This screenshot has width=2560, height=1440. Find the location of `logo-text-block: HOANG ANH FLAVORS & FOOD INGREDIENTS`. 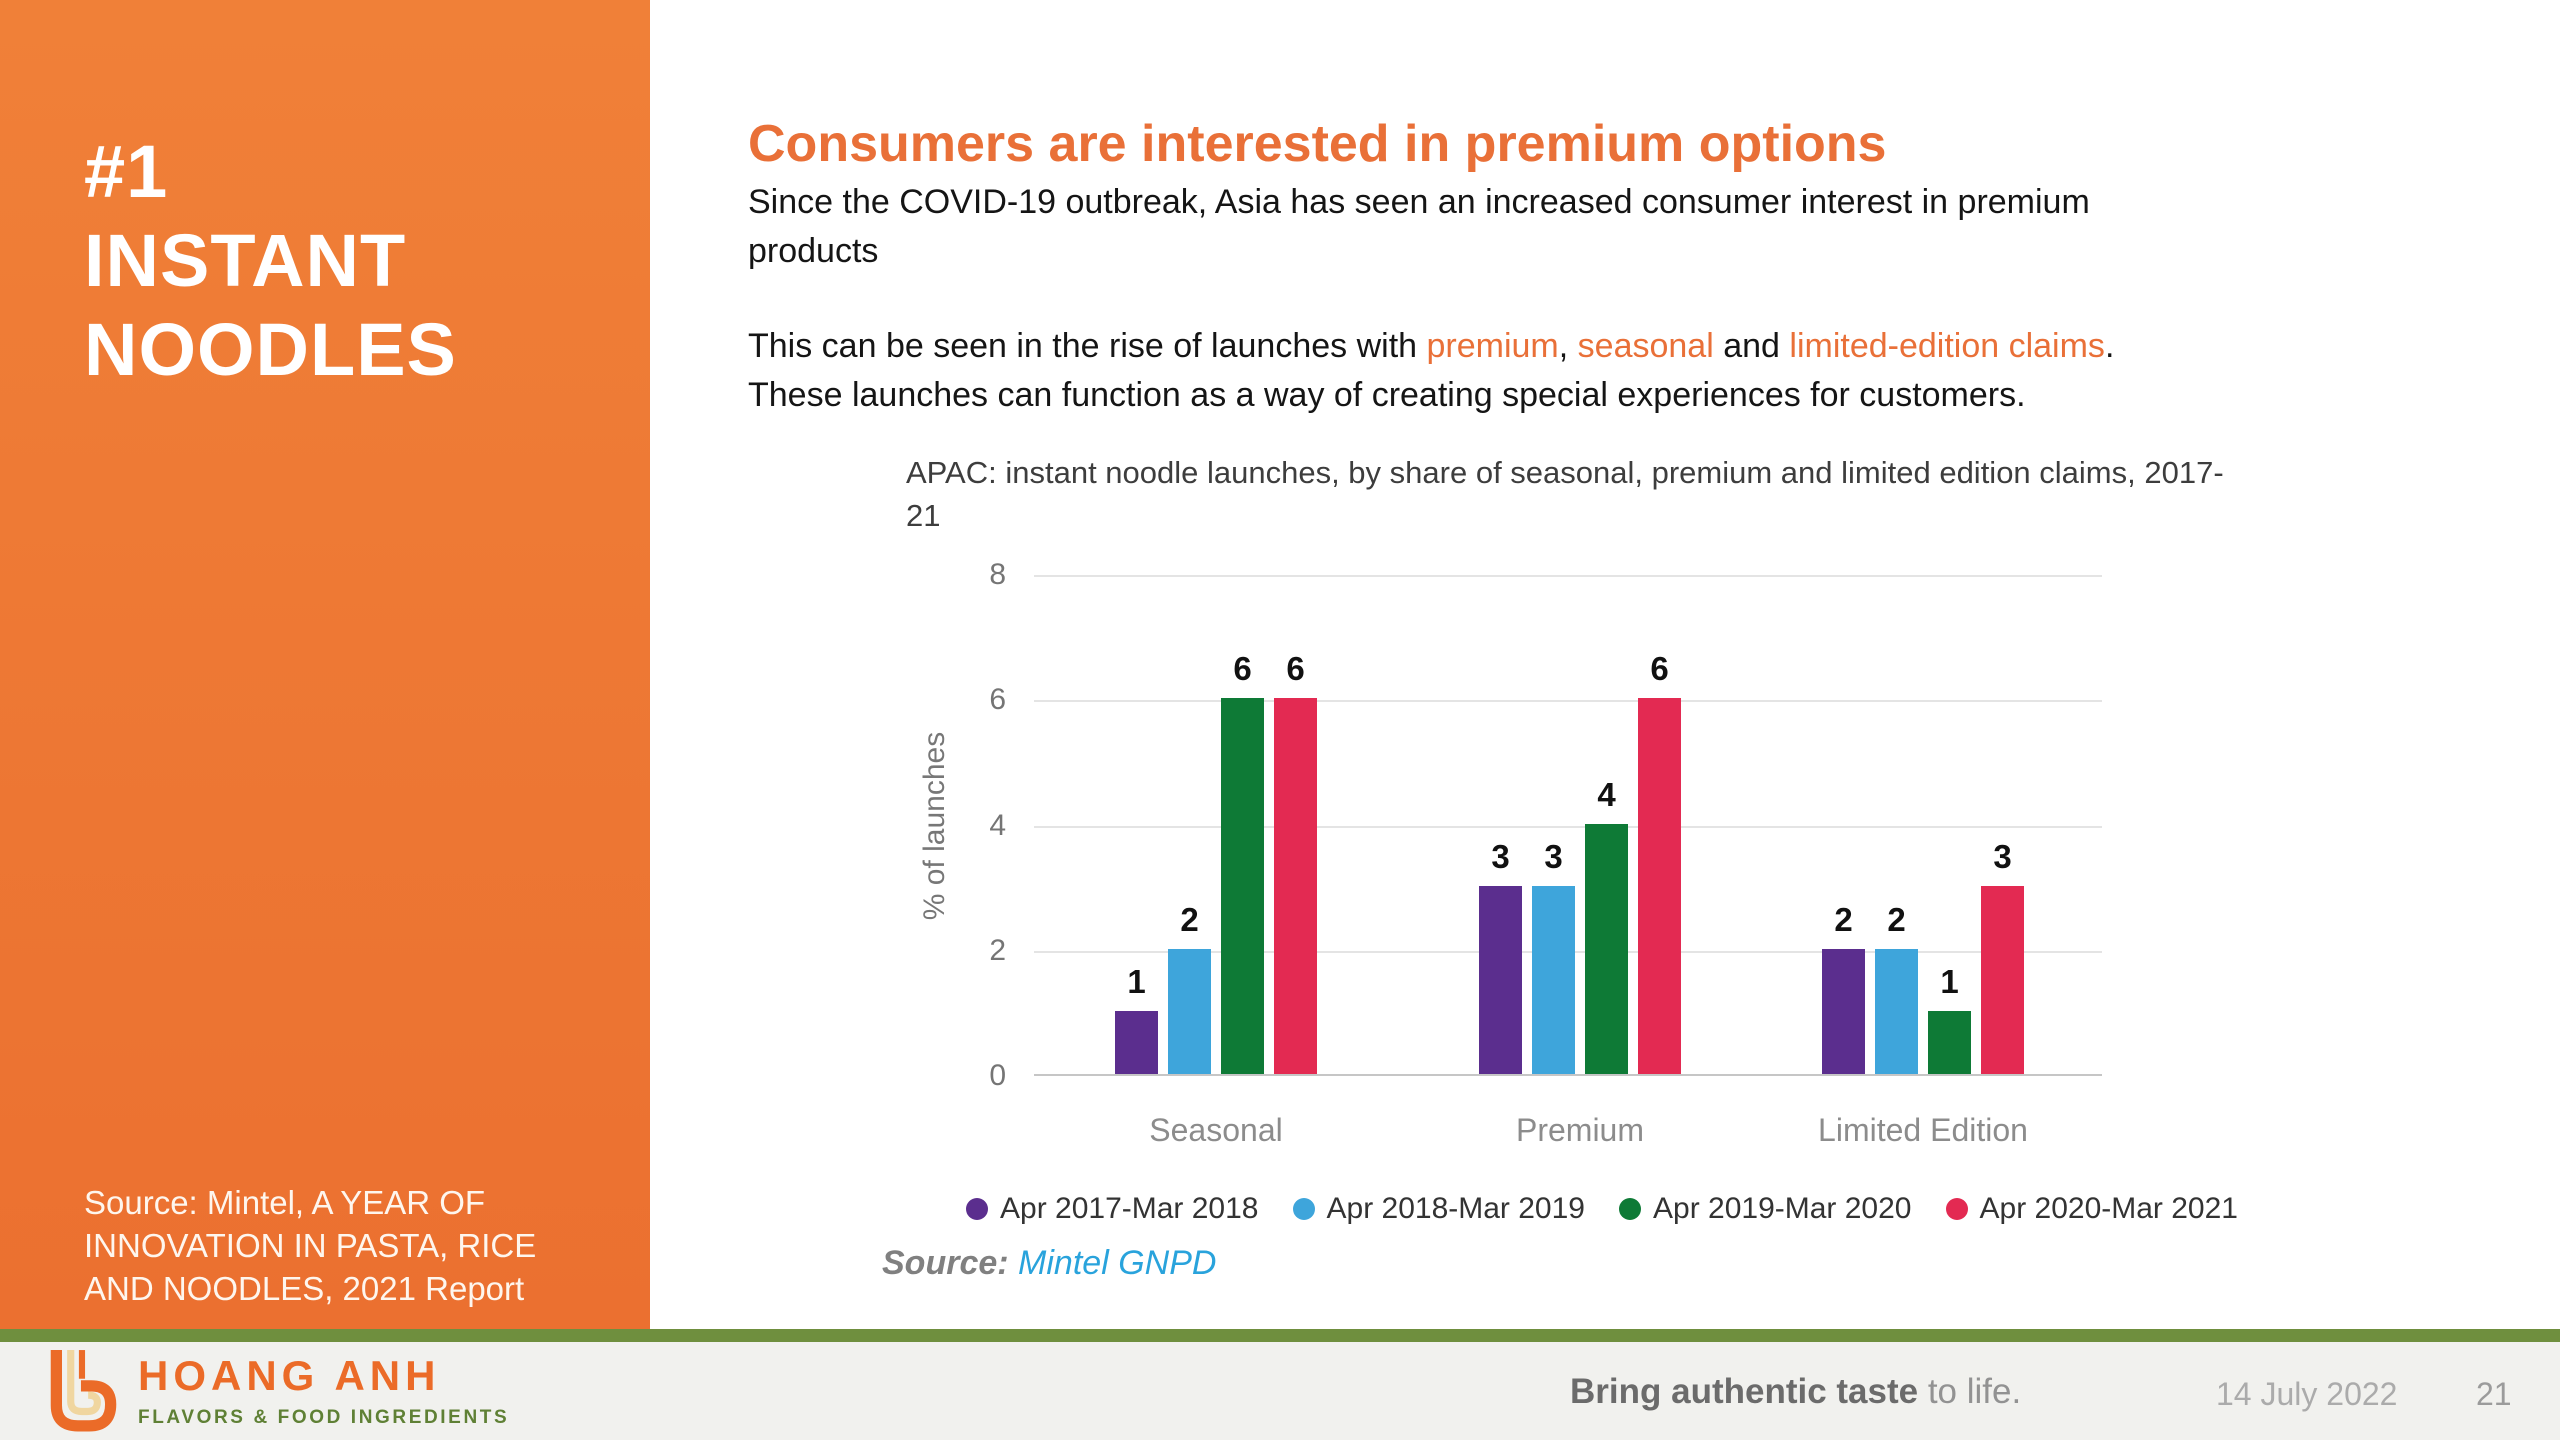

logo-text-block: HOANG ANH FLAVORS & FOOD INGREDIENTS is located at coordinates (323, 1390).